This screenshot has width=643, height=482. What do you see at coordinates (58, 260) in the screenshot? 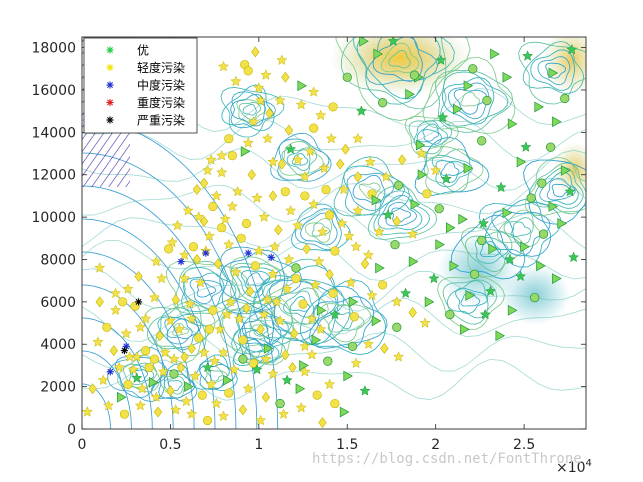
I see `y-tick-label: 8000` at bounding box center [58, 260].